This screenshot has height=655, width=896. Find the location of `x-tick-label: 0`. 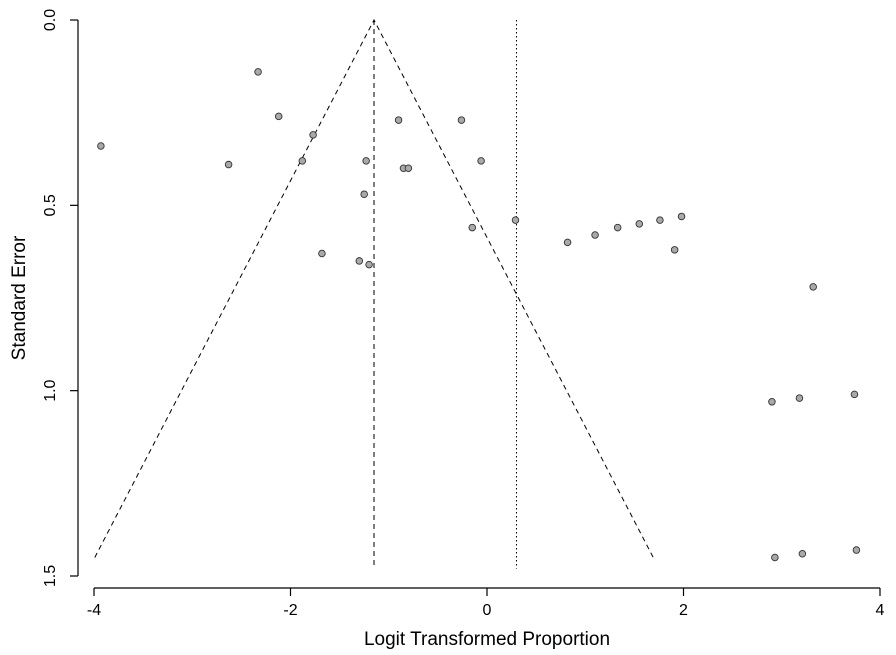

x-tick-label: 0 is located at coordinates (487, 610).